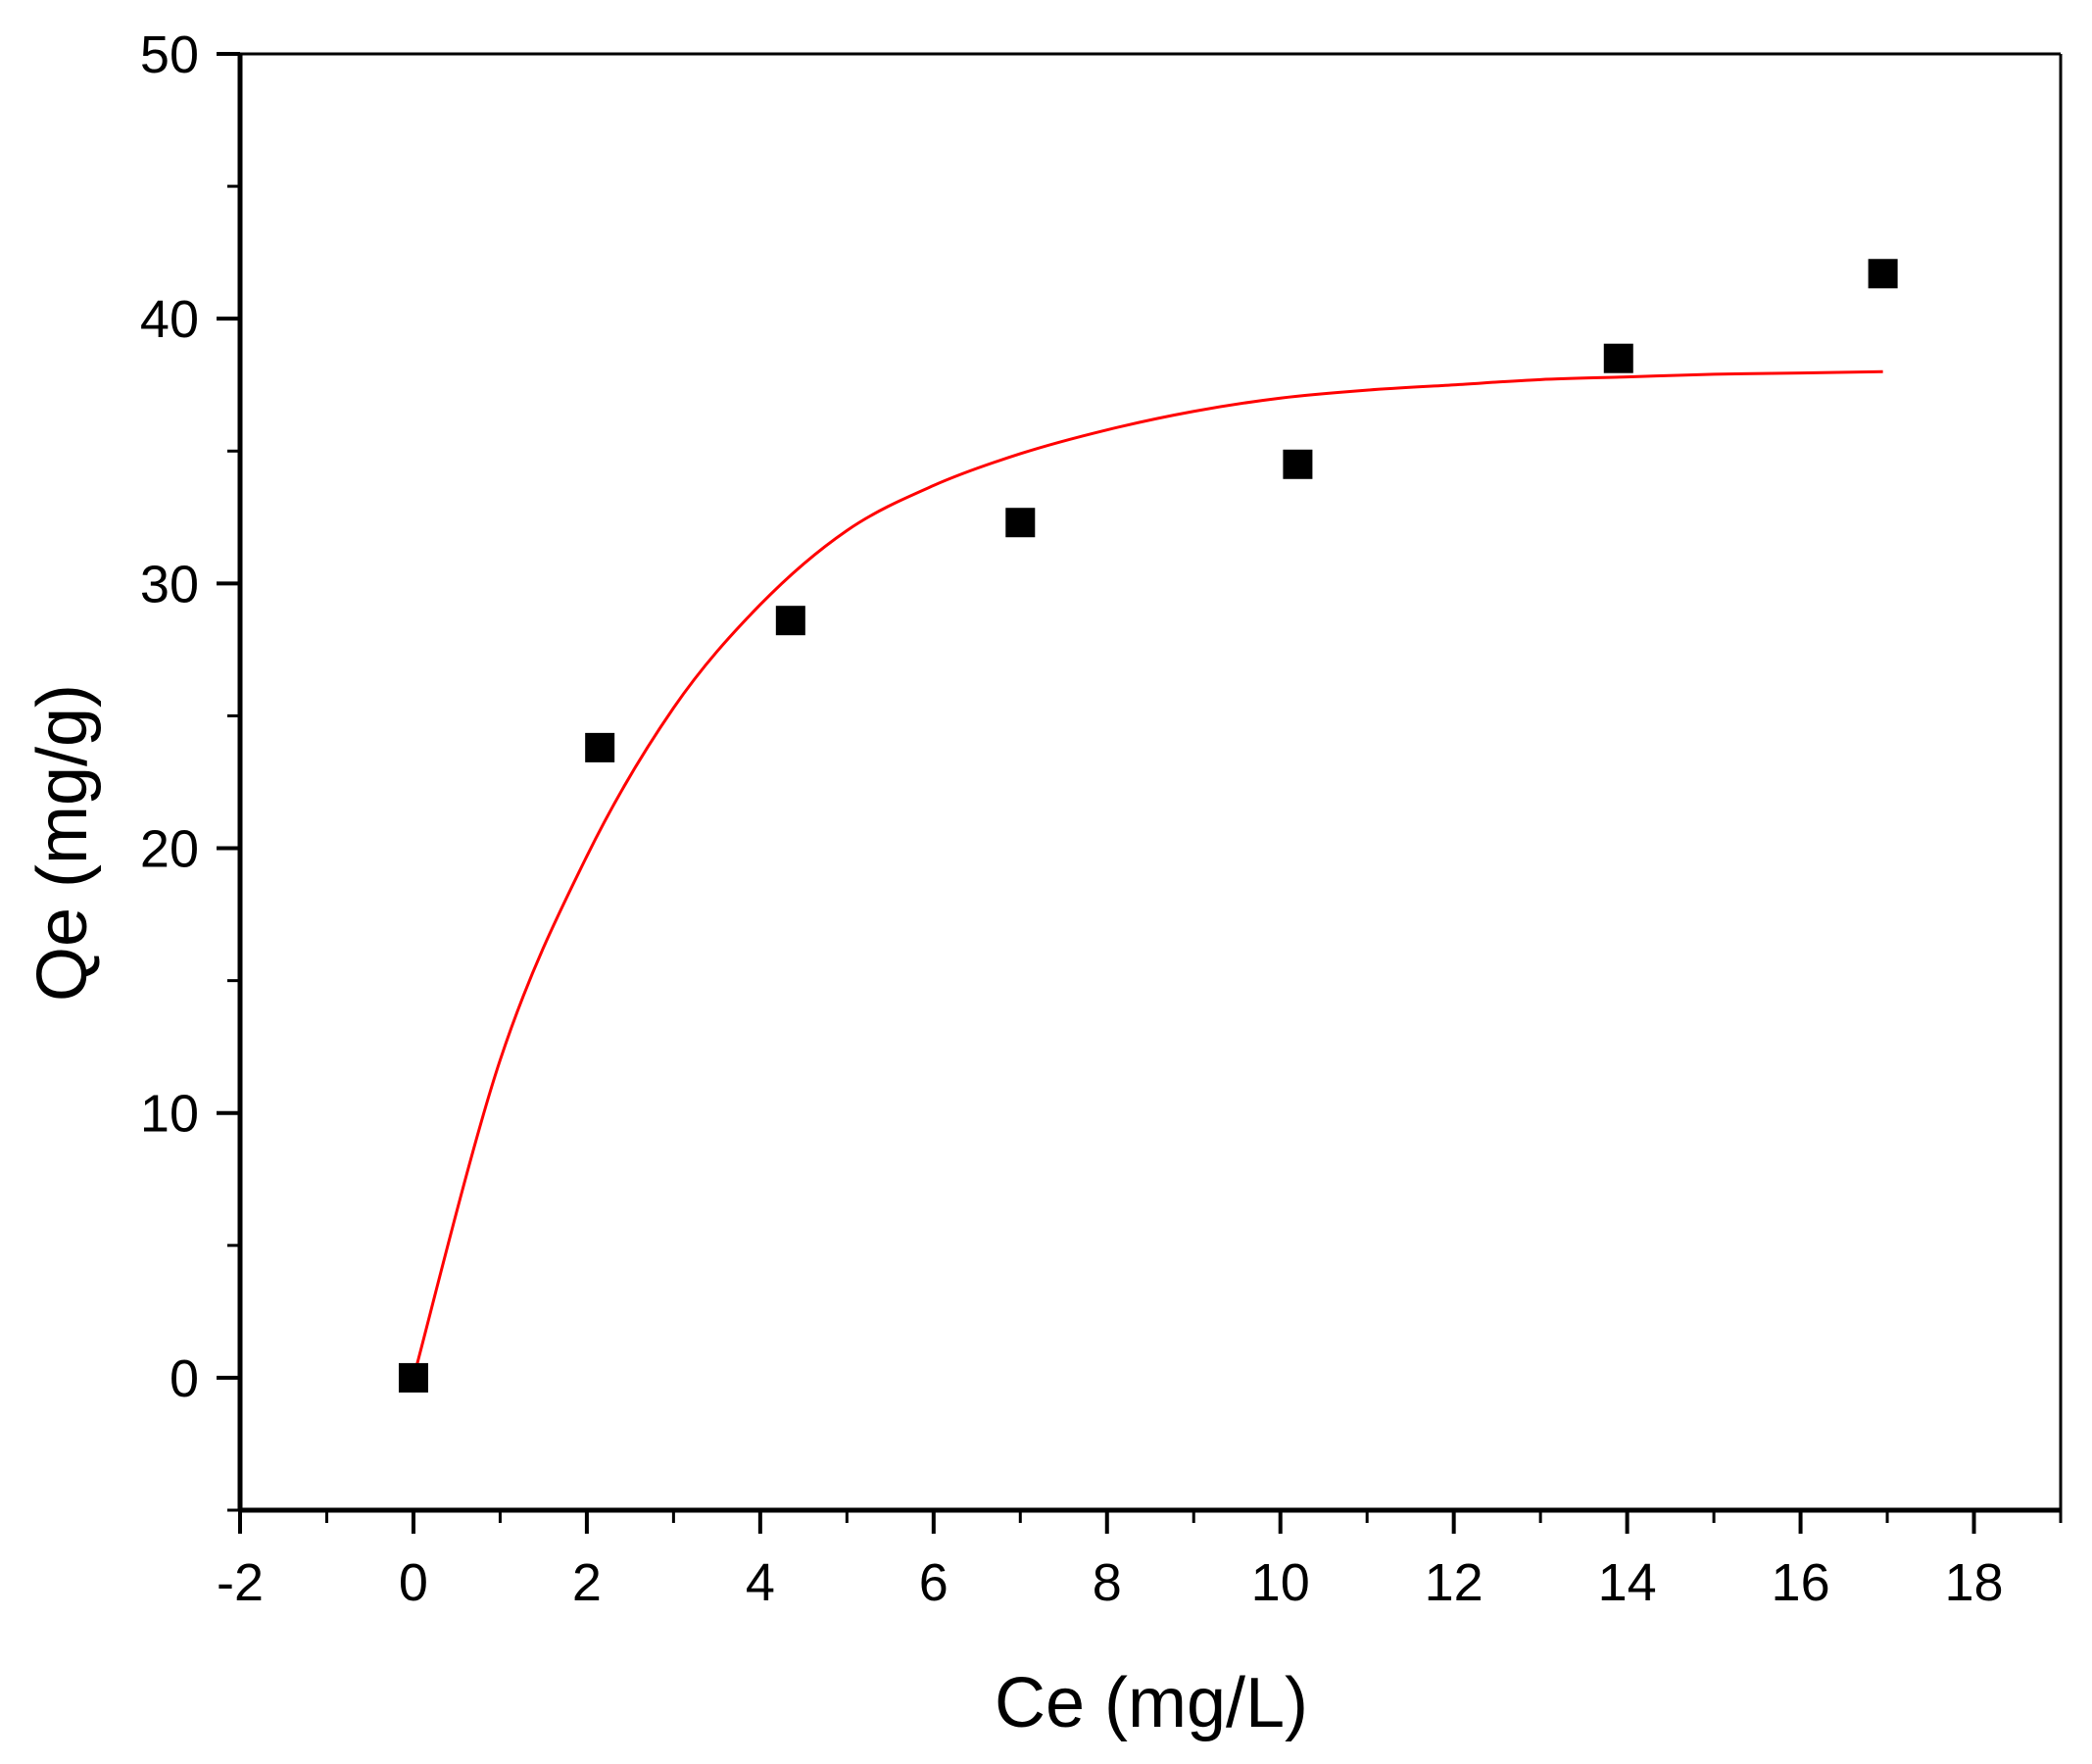 The image size is (2092, 1764). I want to click on y-tick-labels: 0 10 20 30 40 50, so click(170, 716).